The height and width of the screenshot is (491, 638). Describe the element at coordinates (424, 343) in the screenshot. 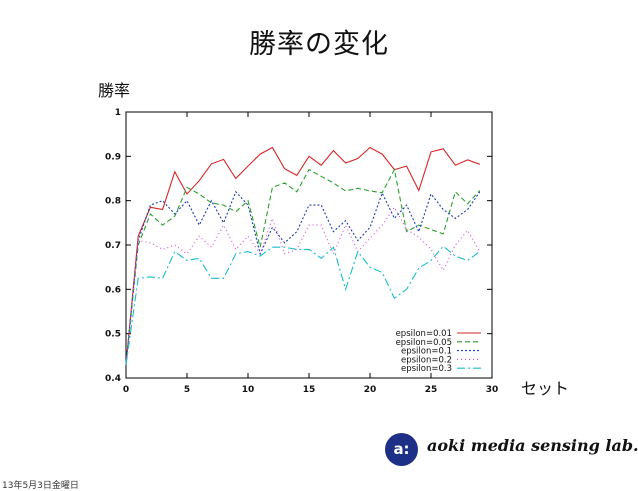

I see `legend-label: epsilon=0.05` at that location.